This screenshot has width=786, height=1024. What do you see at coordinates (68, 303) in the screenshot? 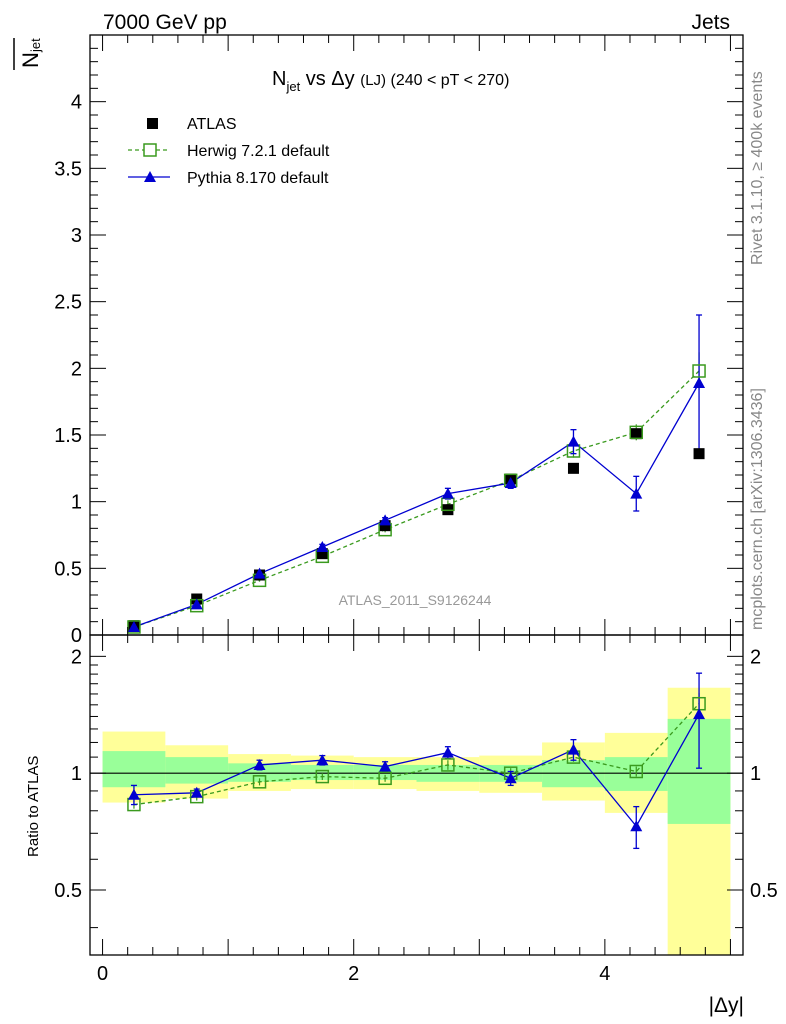
I see `main-y-tick-label: 2.5` at bounding box center [68, 303].